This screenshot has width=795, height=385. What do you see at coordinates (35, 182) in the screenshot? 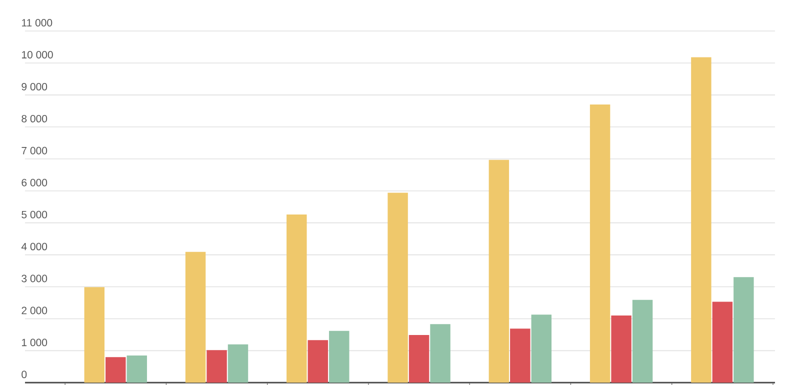
I see `y-tick-label: 6 000` at bounding box center [35, 182].